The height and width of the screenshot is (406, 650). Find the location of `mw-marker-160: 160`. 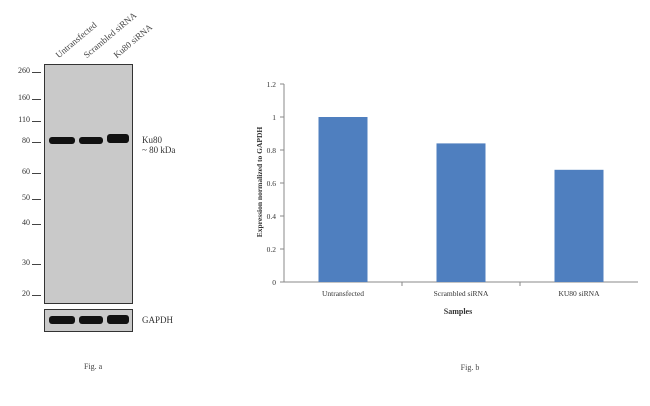

mw-marker-160: 160 is located at coordinates (24, 97).